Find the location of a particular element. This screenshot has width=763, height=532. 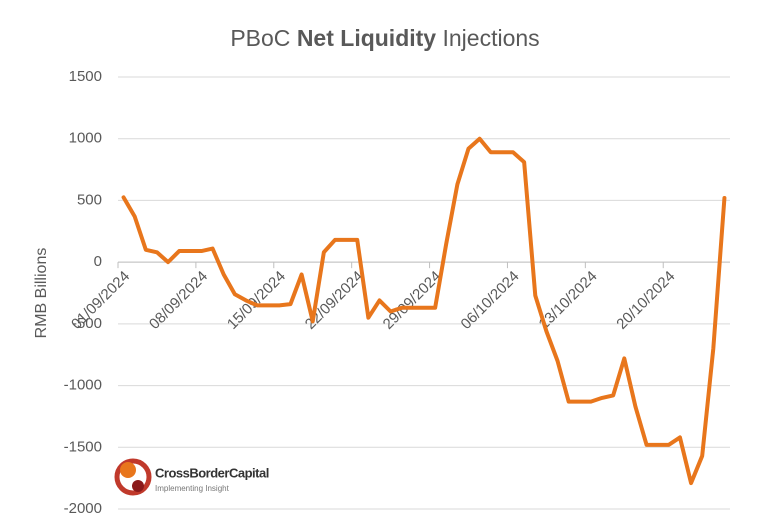

x-tick-label: 22/09/2024 is located at coordinates (334, 300).